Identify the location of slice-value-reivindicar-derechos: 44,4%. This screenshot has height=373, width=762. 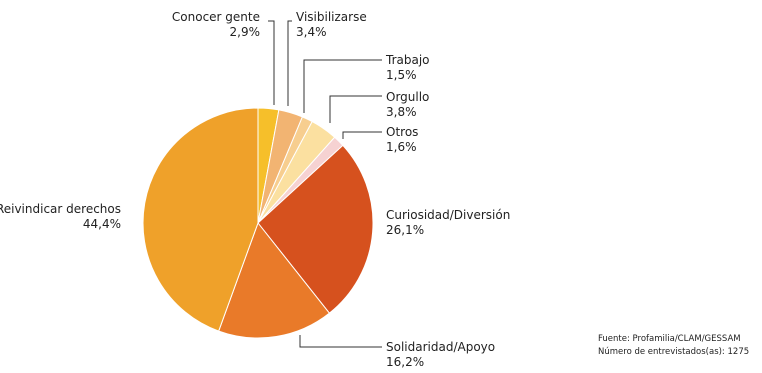
(102, 224).